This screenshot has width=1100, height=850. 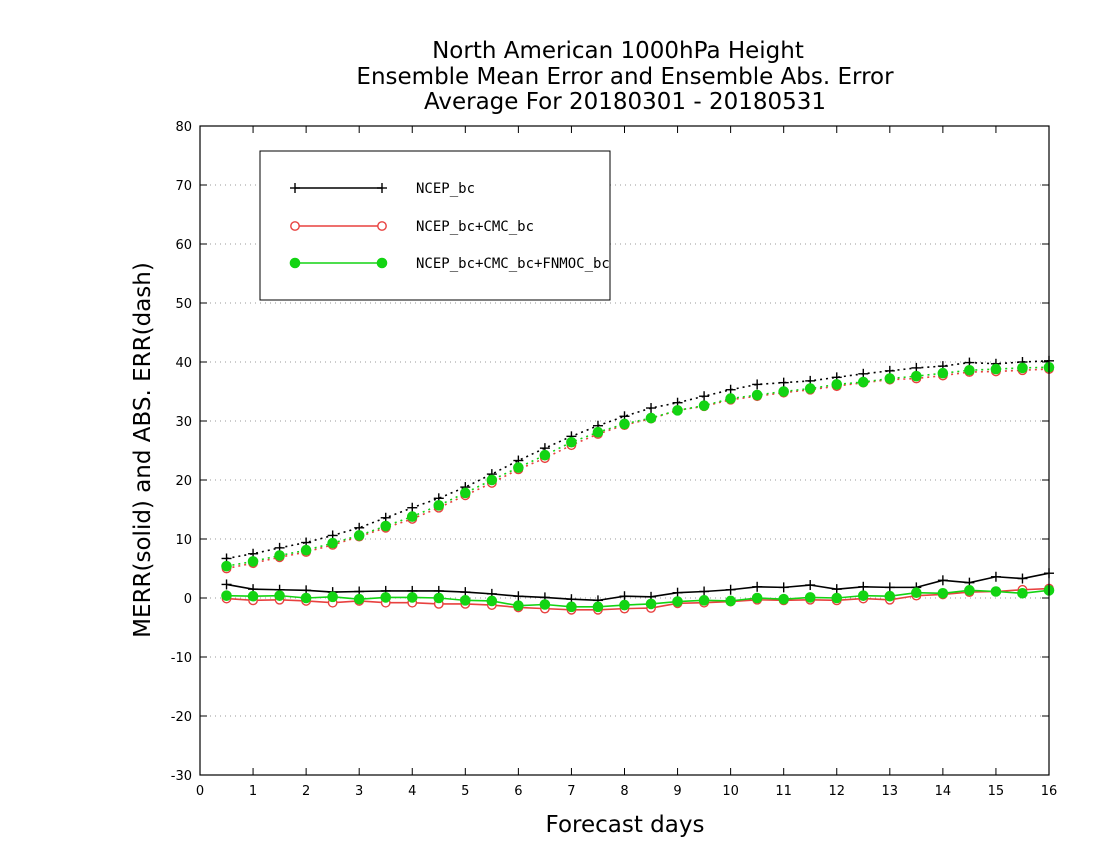 I want to click on x-tick-label: 3, so click(x=359, y=791).